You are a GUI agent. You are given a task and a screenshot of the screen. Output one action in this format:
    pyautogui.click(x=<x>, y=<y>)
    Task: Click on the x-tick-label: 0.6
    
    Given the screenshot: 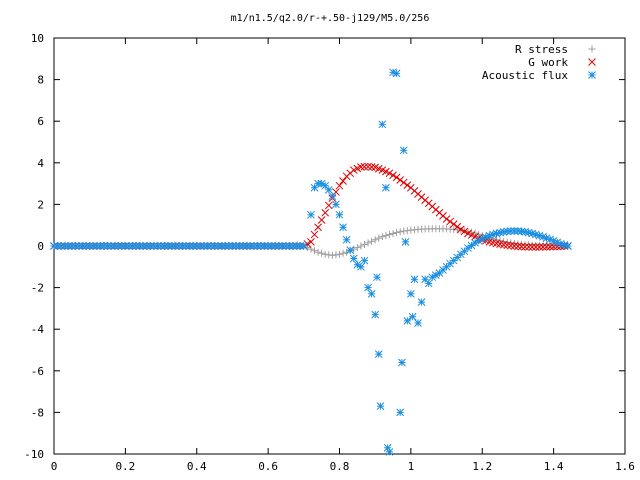 What is the action you would take?
    pyautogui.click(x=268, y=466)
    